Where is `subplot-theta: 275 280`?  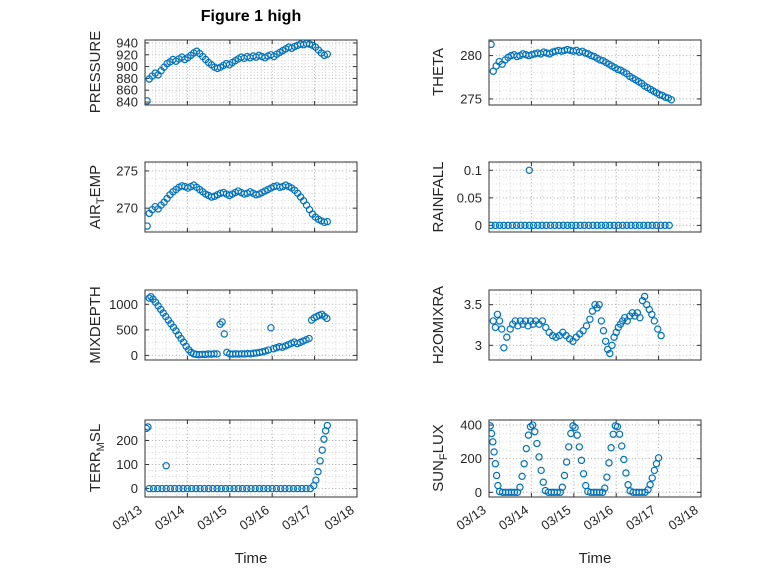
subplot-theta: 275 280 is located at coordinates (581, 72).